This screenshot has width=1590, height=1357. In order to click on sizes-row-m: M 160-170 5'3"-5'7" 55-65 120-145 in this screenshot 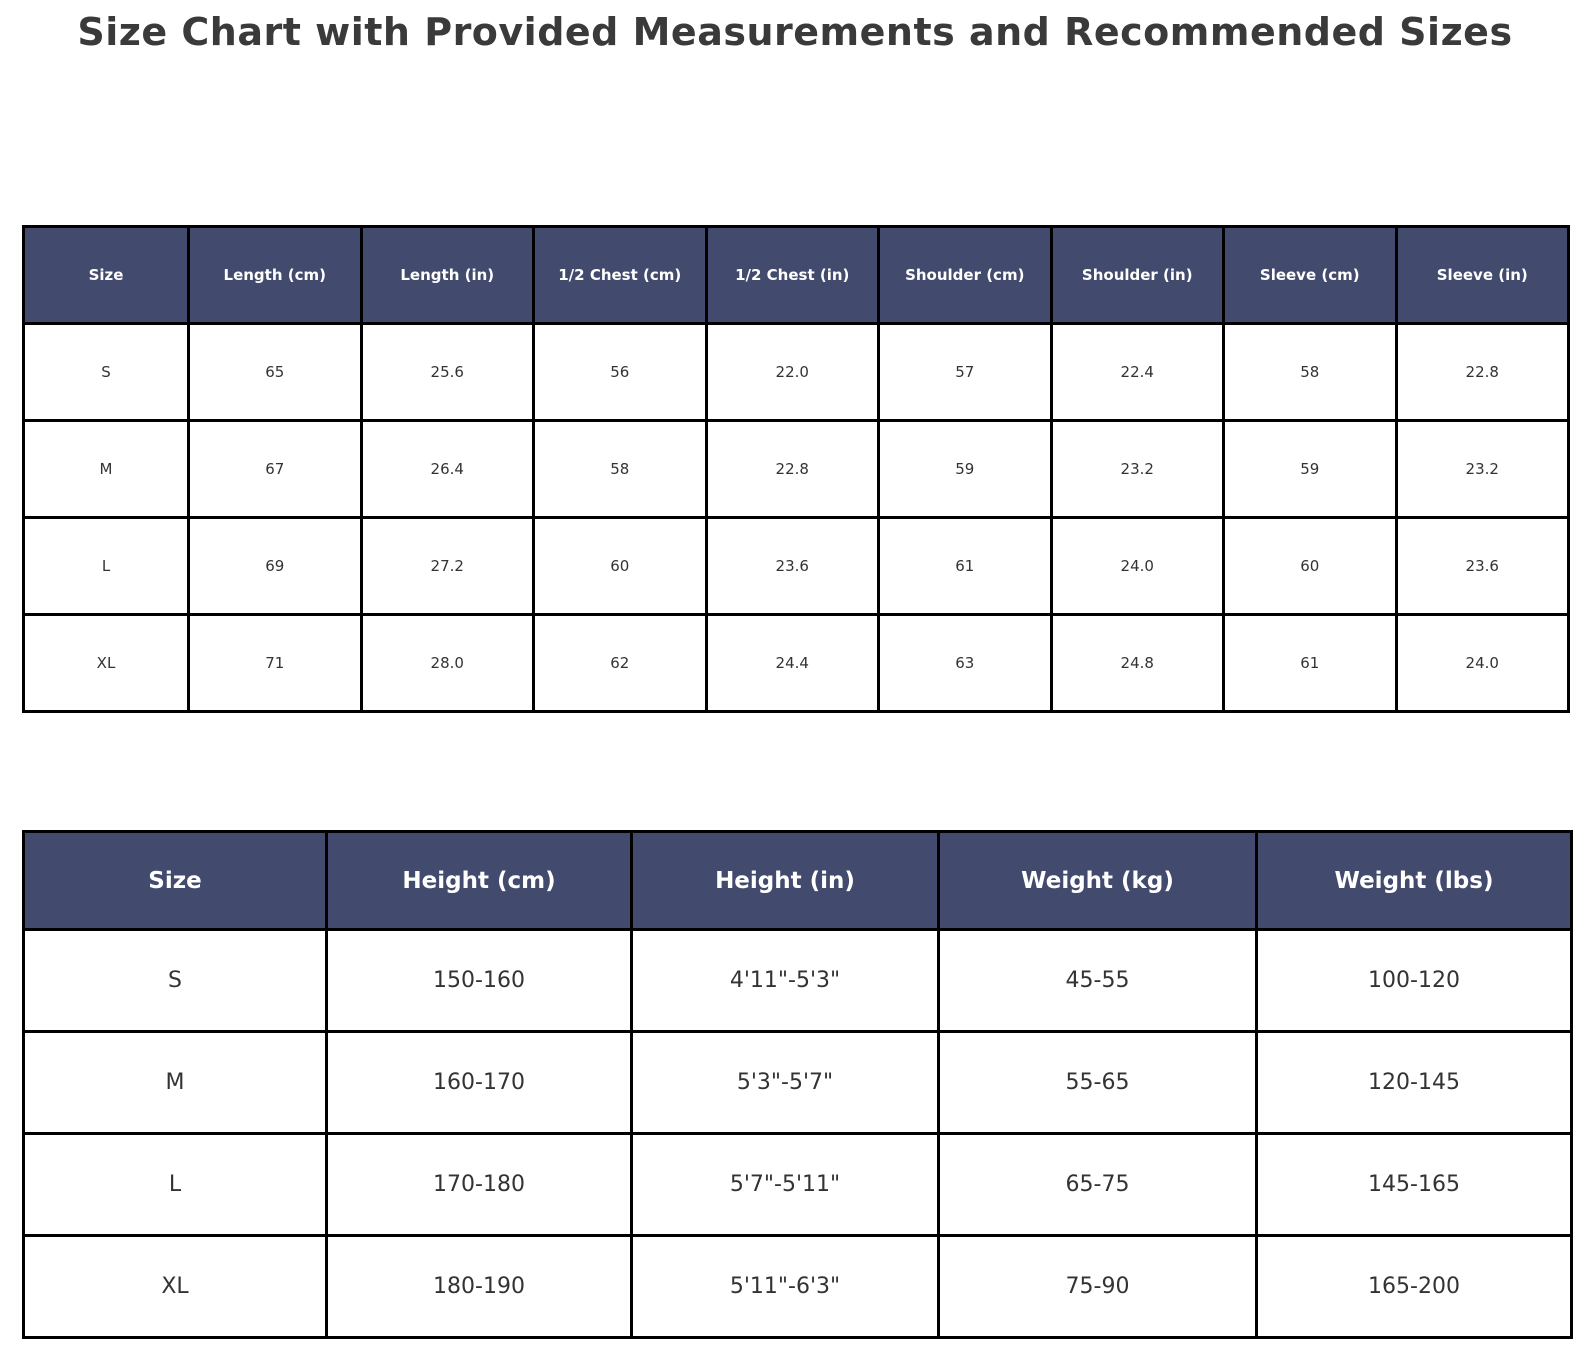, I will do `click(797, 1082)`.